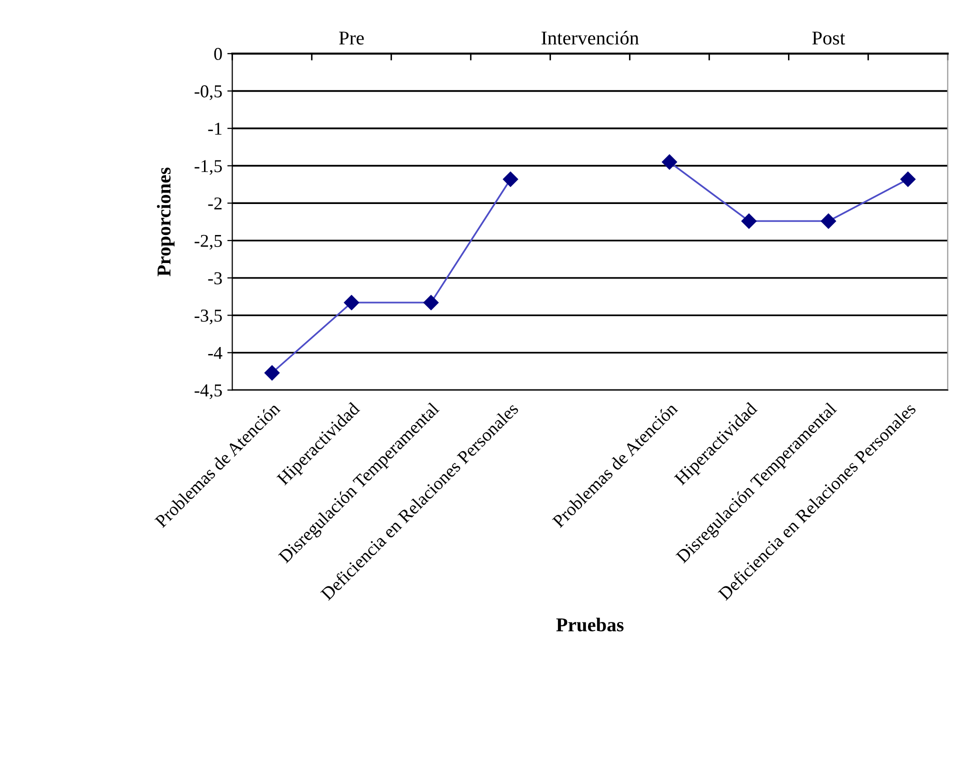 The width and height of the screenshot is (976, 777). I want to click on text: Intervención, so click(590, 37).